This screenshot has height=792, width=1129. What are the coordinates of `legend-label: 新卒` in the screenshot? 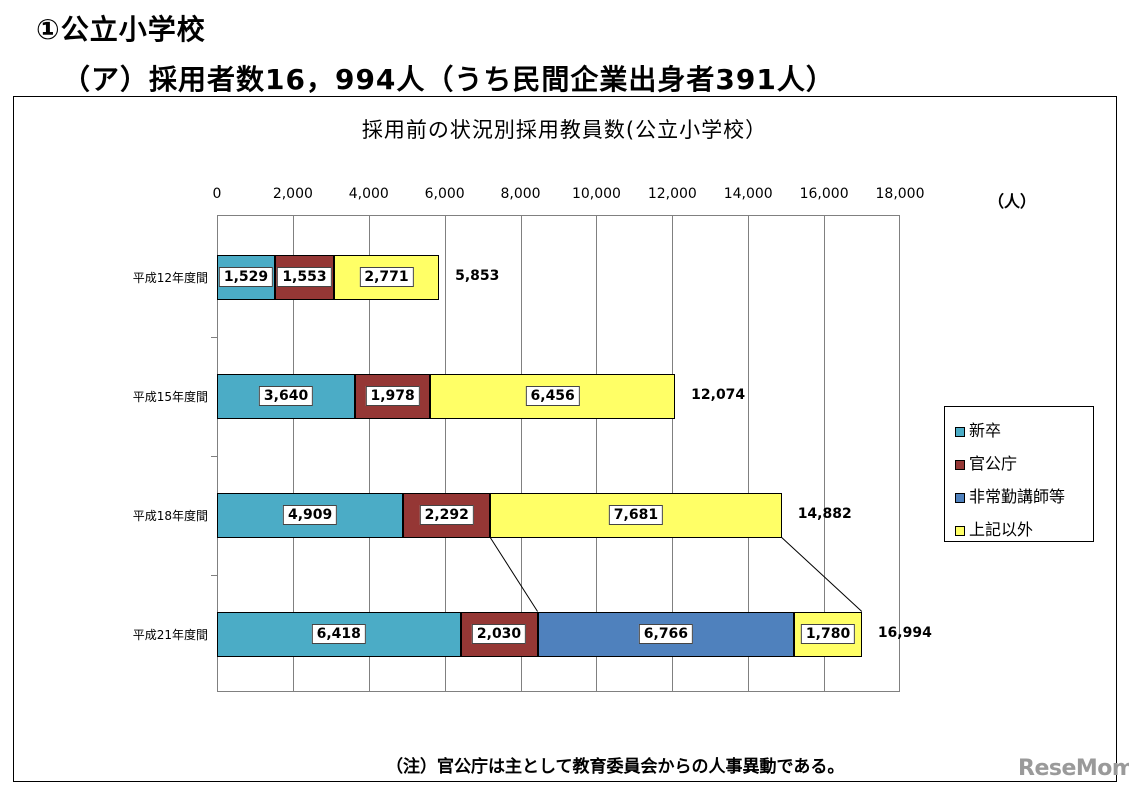 It's located at (985, 430).